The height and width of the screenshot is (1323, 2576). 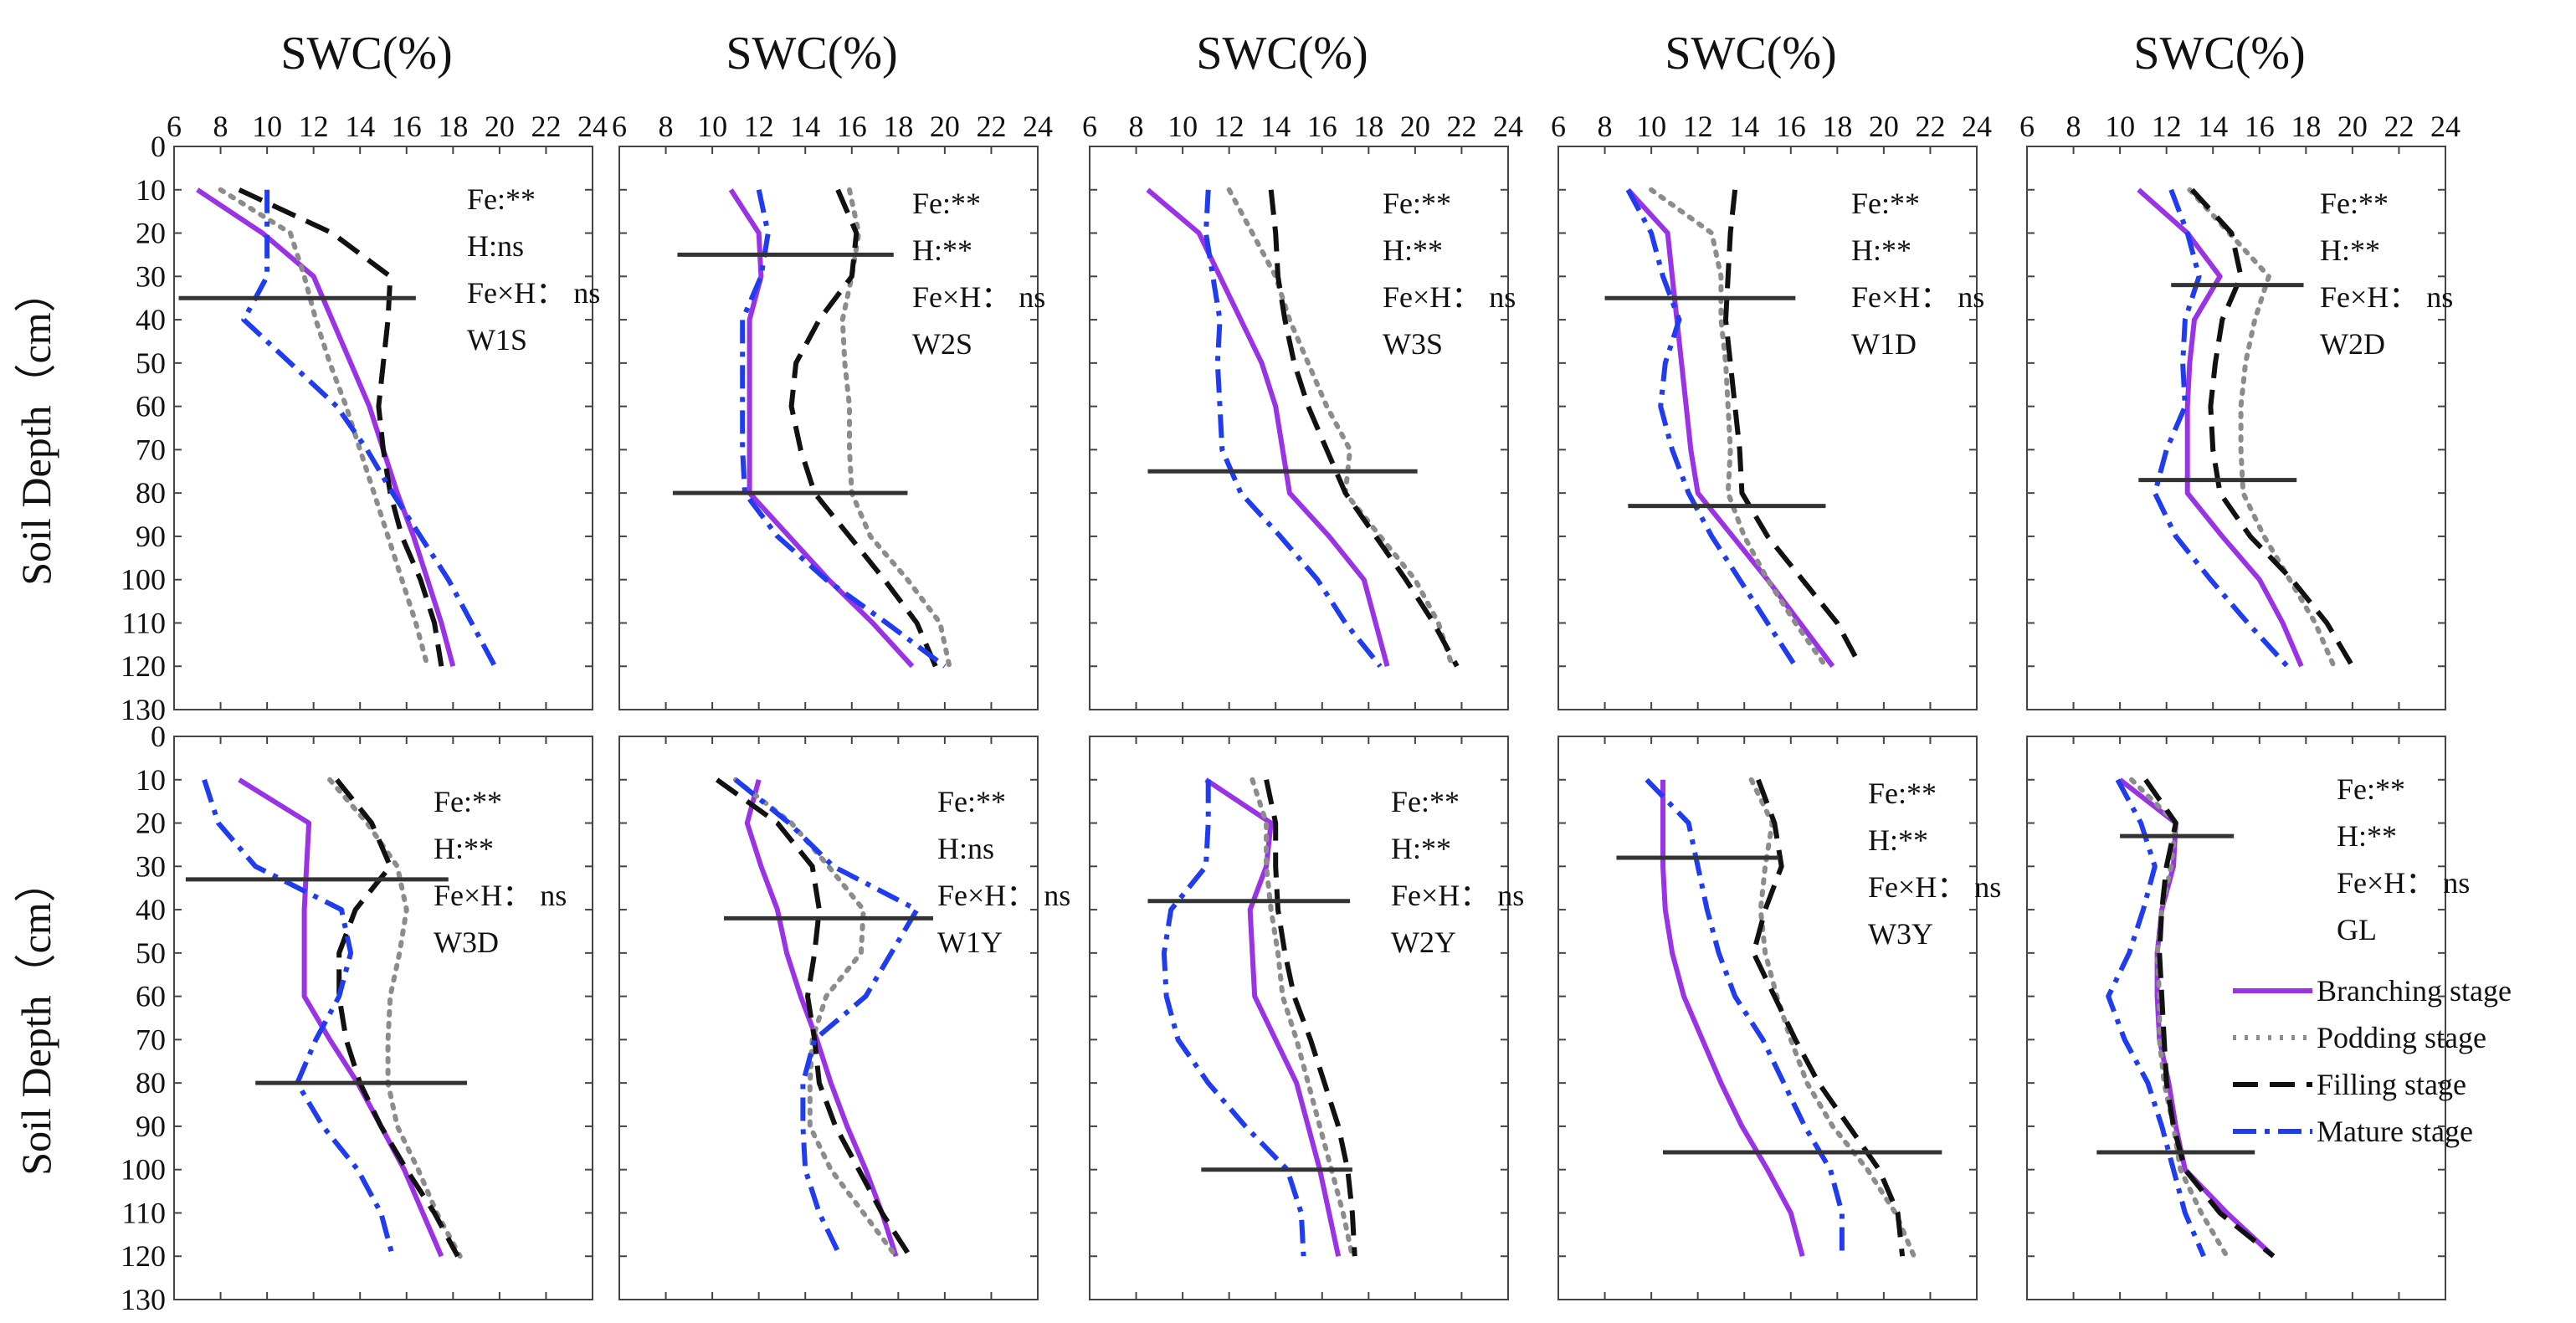 I want to click on panel-w3y: Fe:** H:** Fe×H： ns W3Y, so click(x=1779, y=1018).